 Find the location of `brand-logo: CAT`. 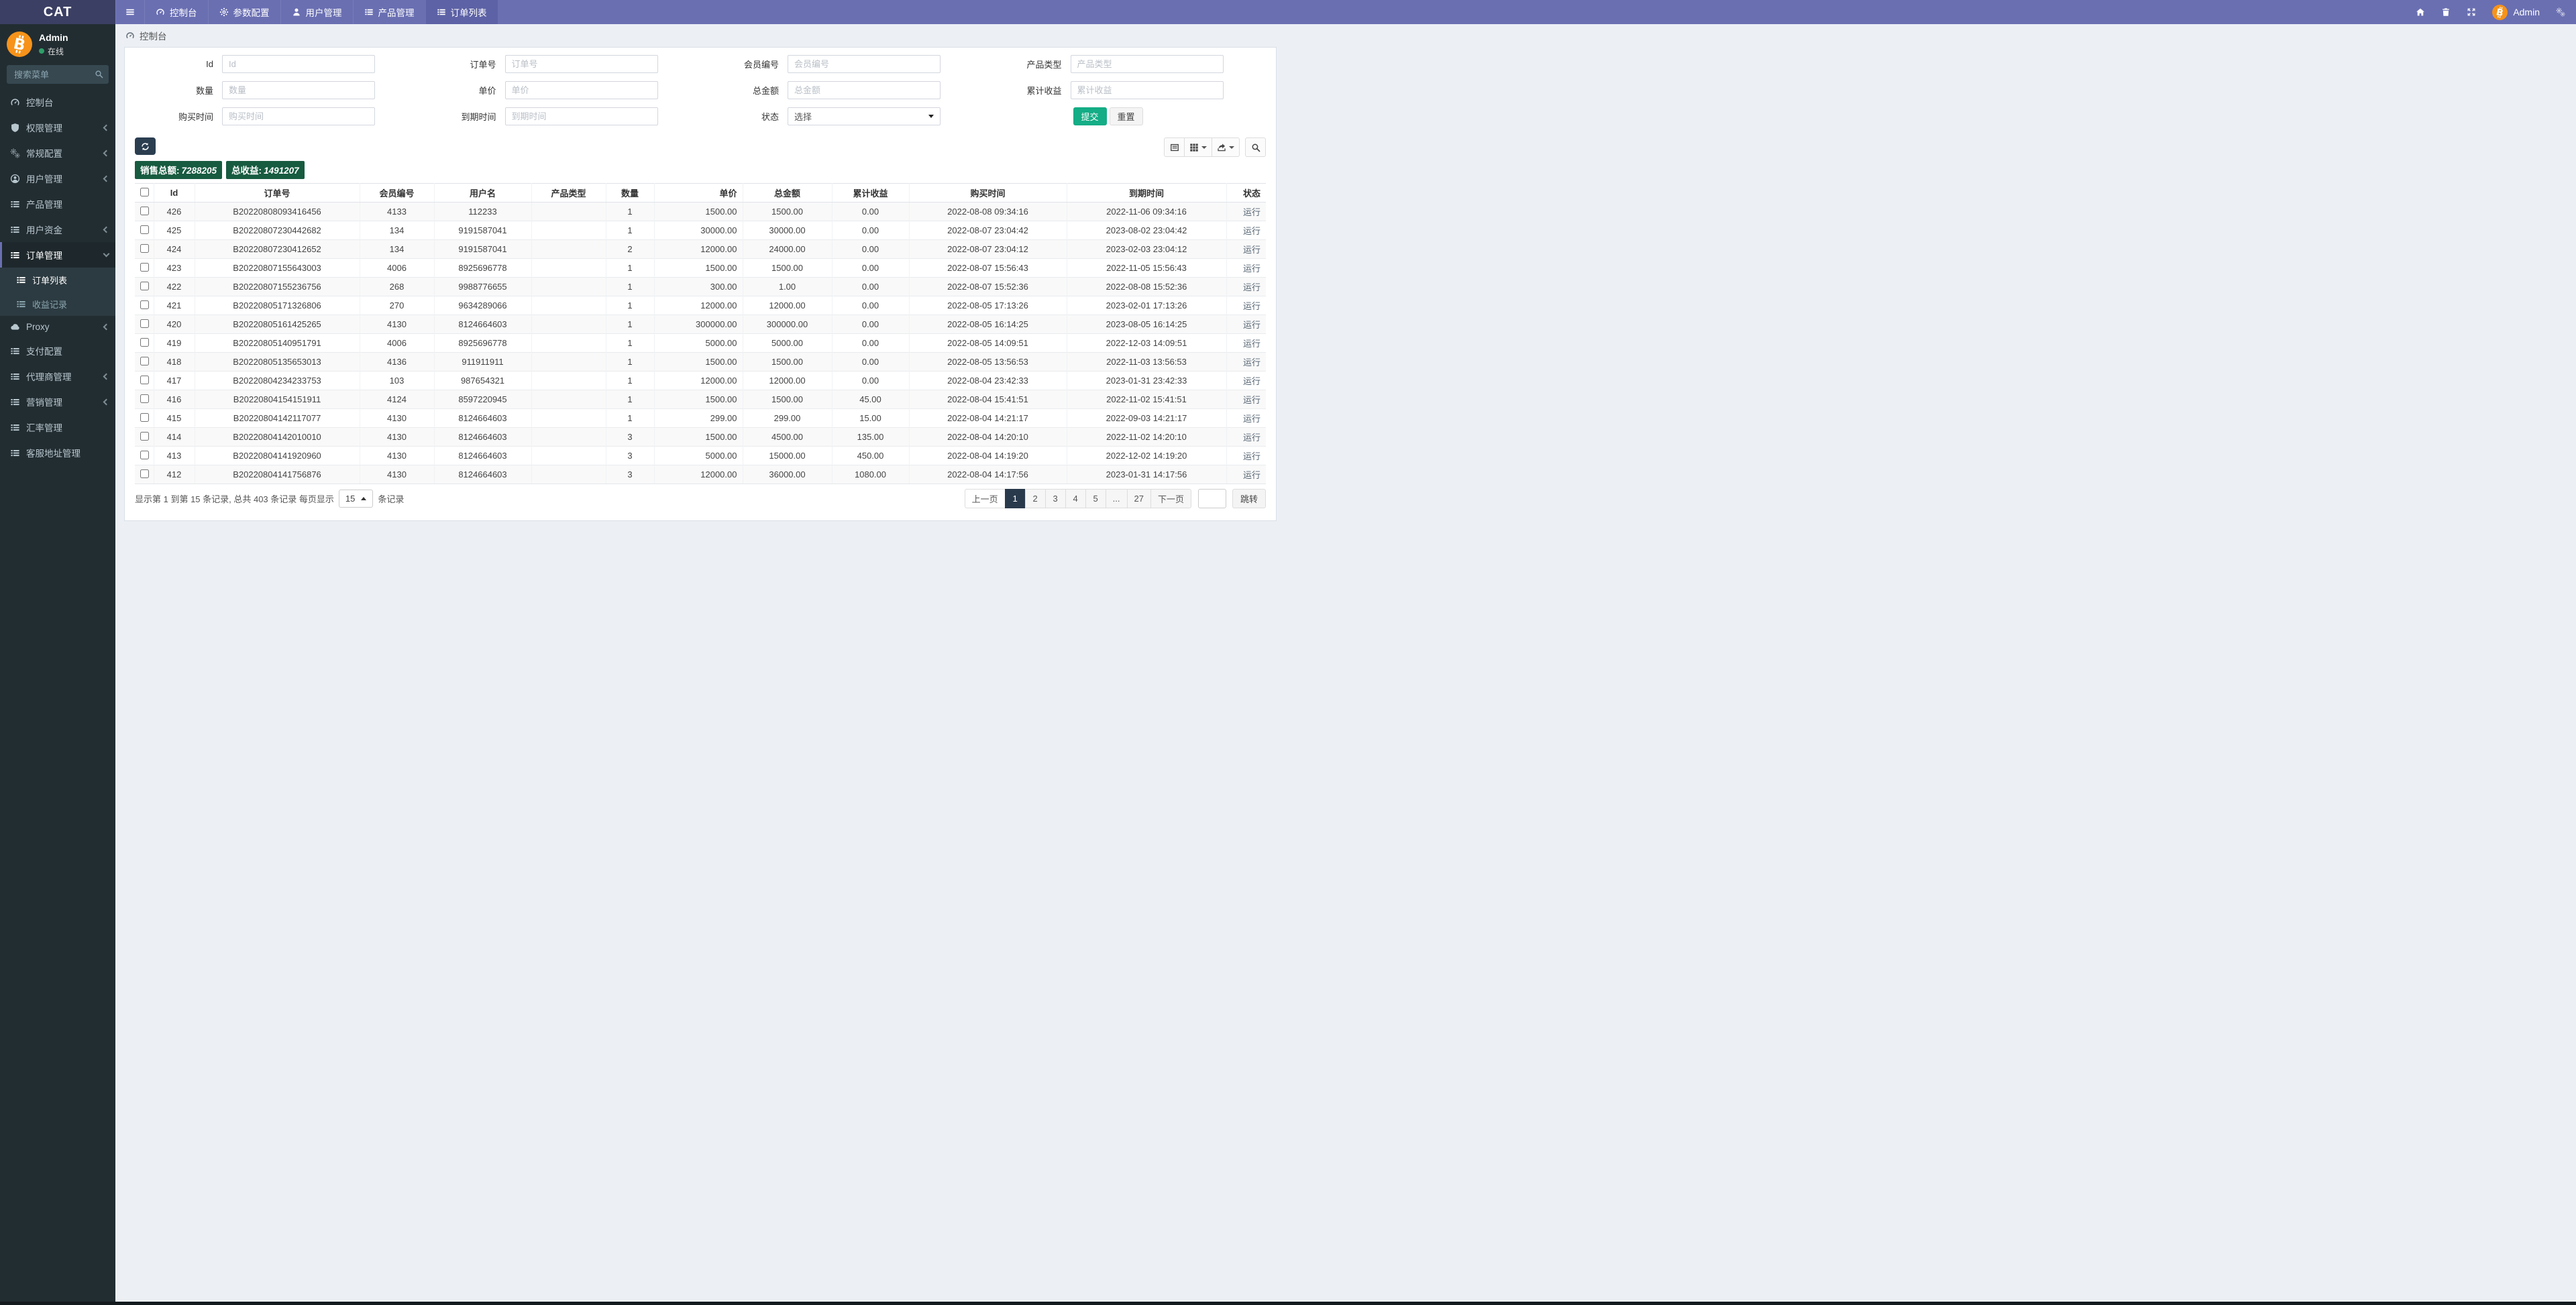

brand-logo: CAT is located at coordinates (57, 12).